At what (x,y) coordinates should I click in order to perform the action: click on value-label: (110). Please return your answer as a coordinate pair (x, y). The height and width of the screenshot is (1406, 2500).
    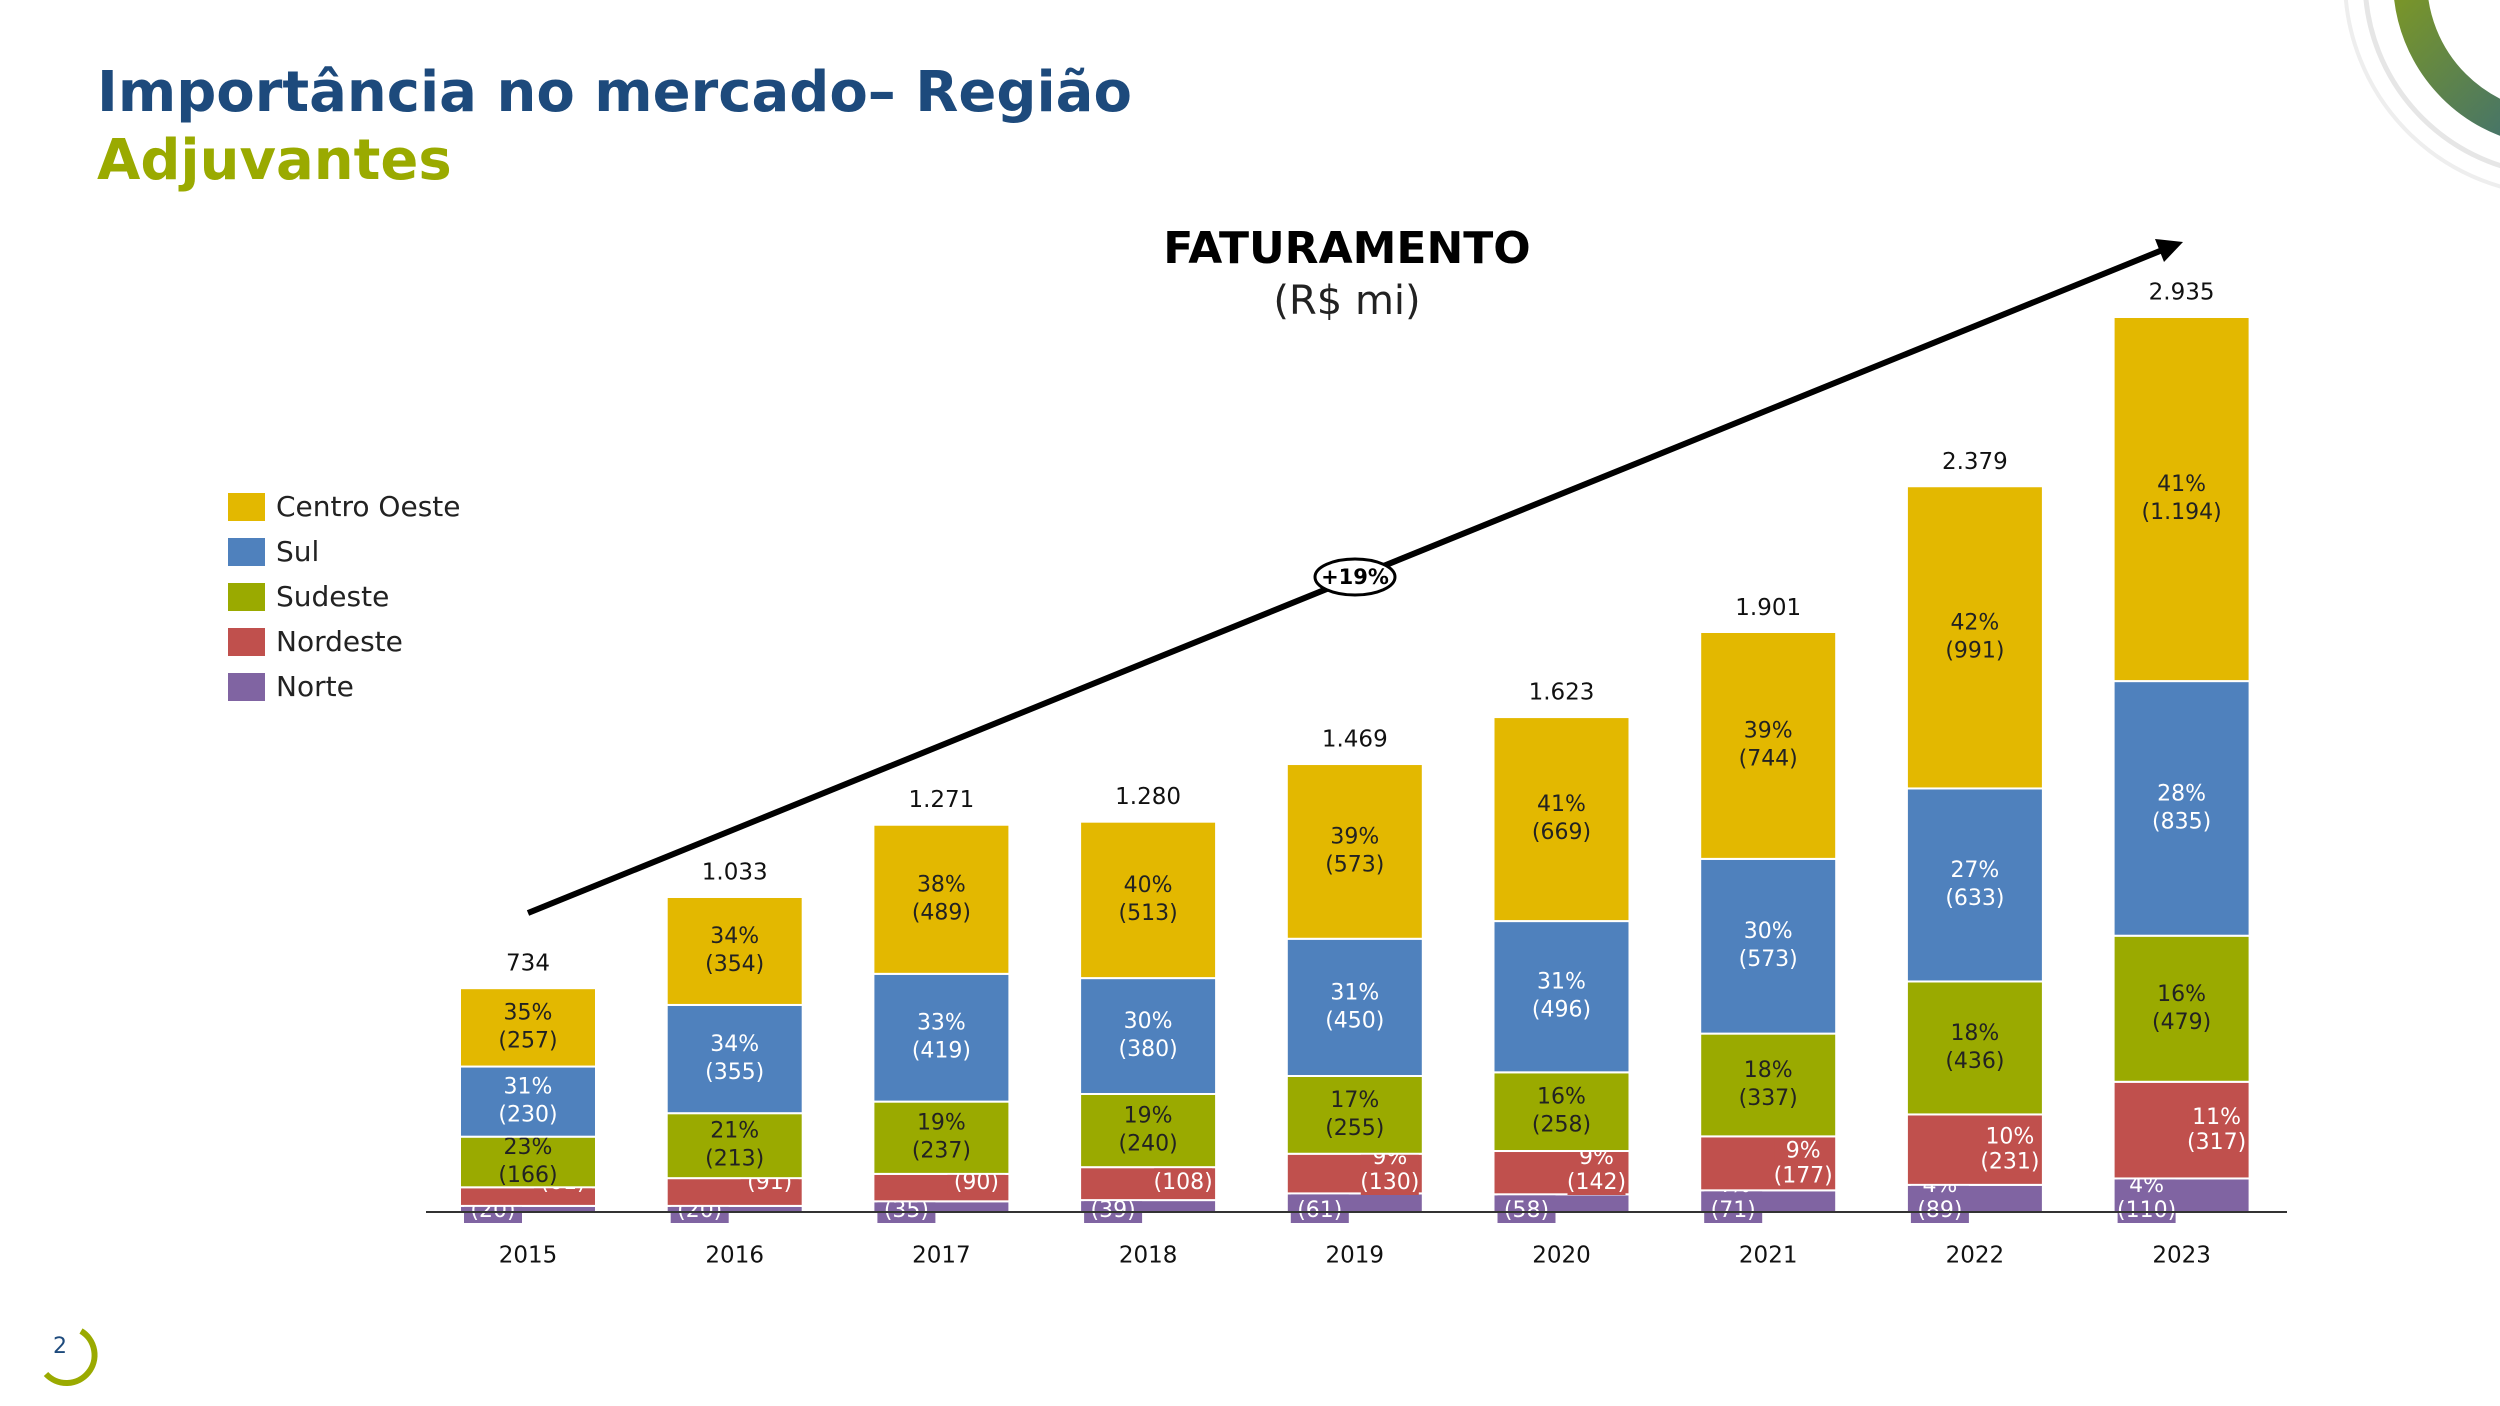
    Looking at the image, I should click on (2146, 1210).